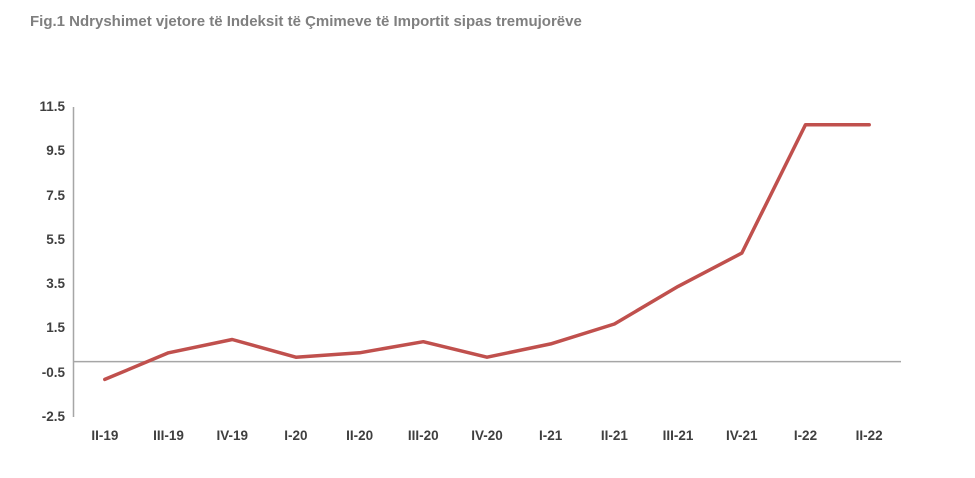  Describe the element at coordinates (232, 435) in the screenshot. I see `x-tick-label: IV-19` at that location.